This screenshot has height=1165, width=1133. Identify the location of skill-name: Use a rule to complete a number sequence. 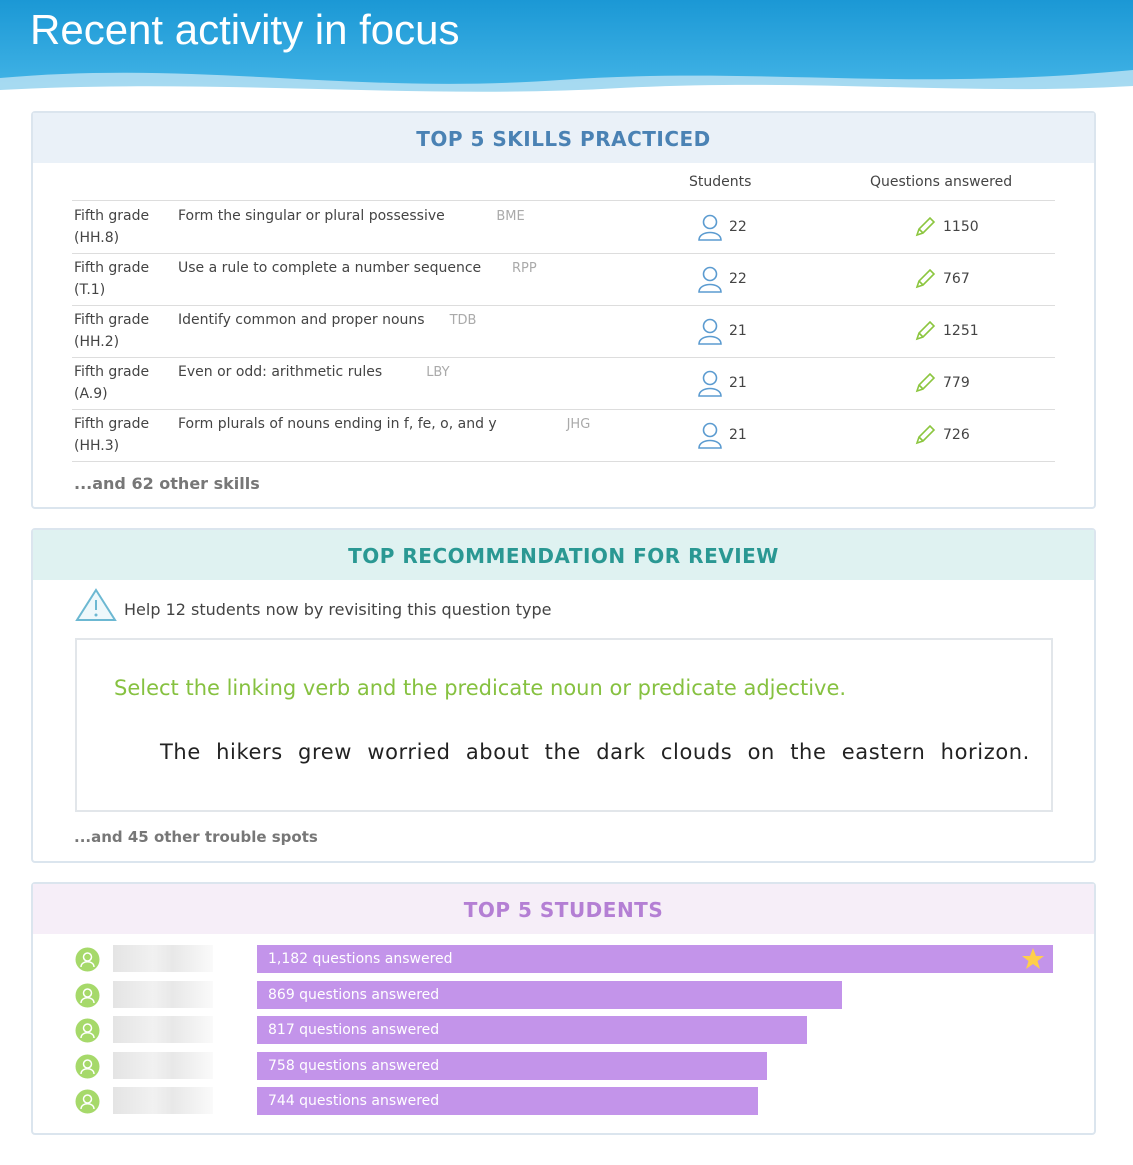
(330, 268).